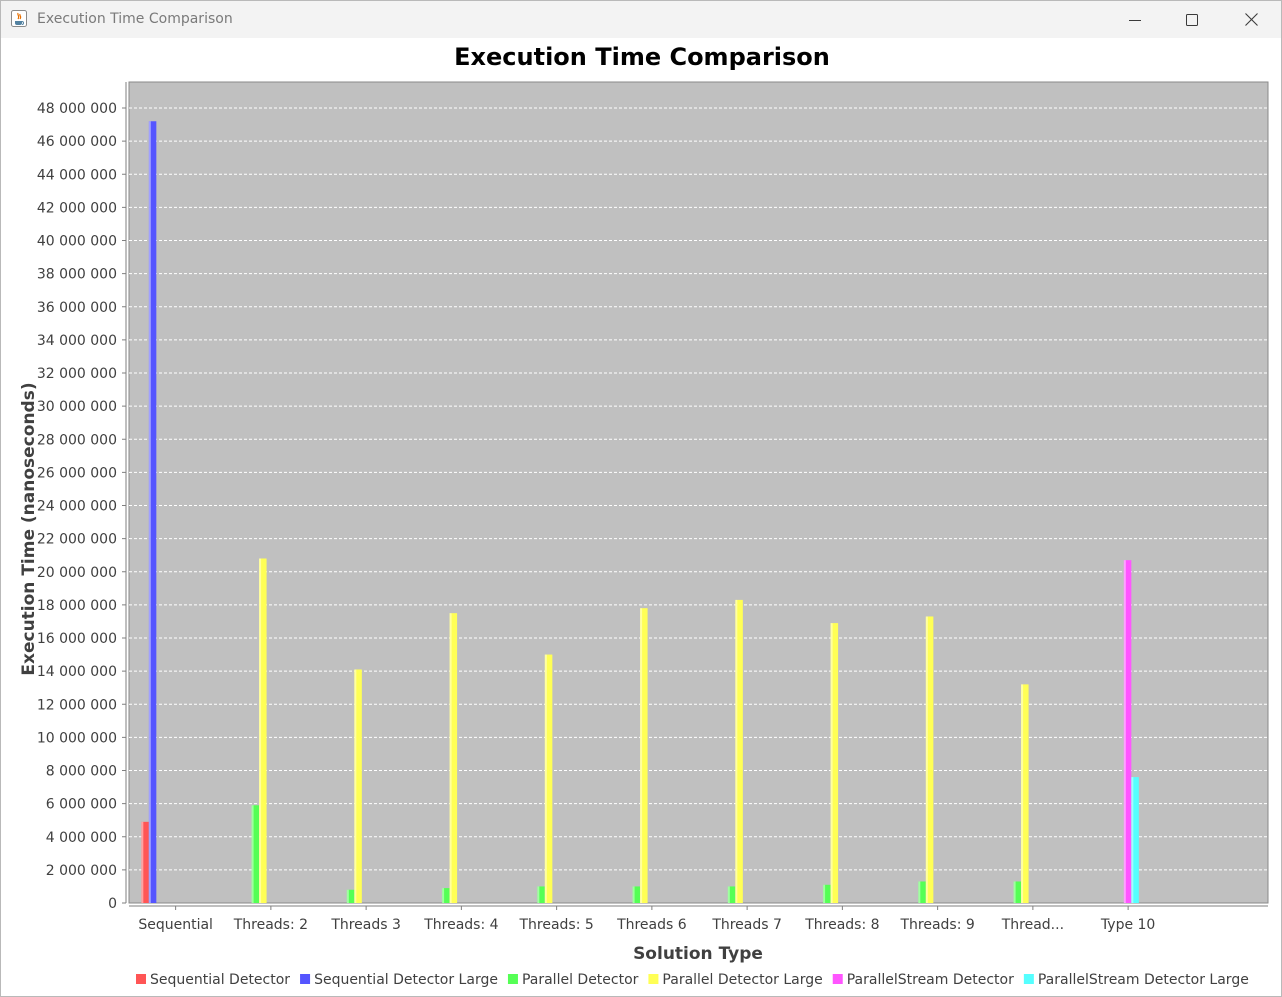 Image resolution: width=1282 pixels, height=997 pixels. What do you see at coordinates (77, 407) in the screenshot?
I see `y-tick-label: 30 000 000` at bounding box center [77, 407].